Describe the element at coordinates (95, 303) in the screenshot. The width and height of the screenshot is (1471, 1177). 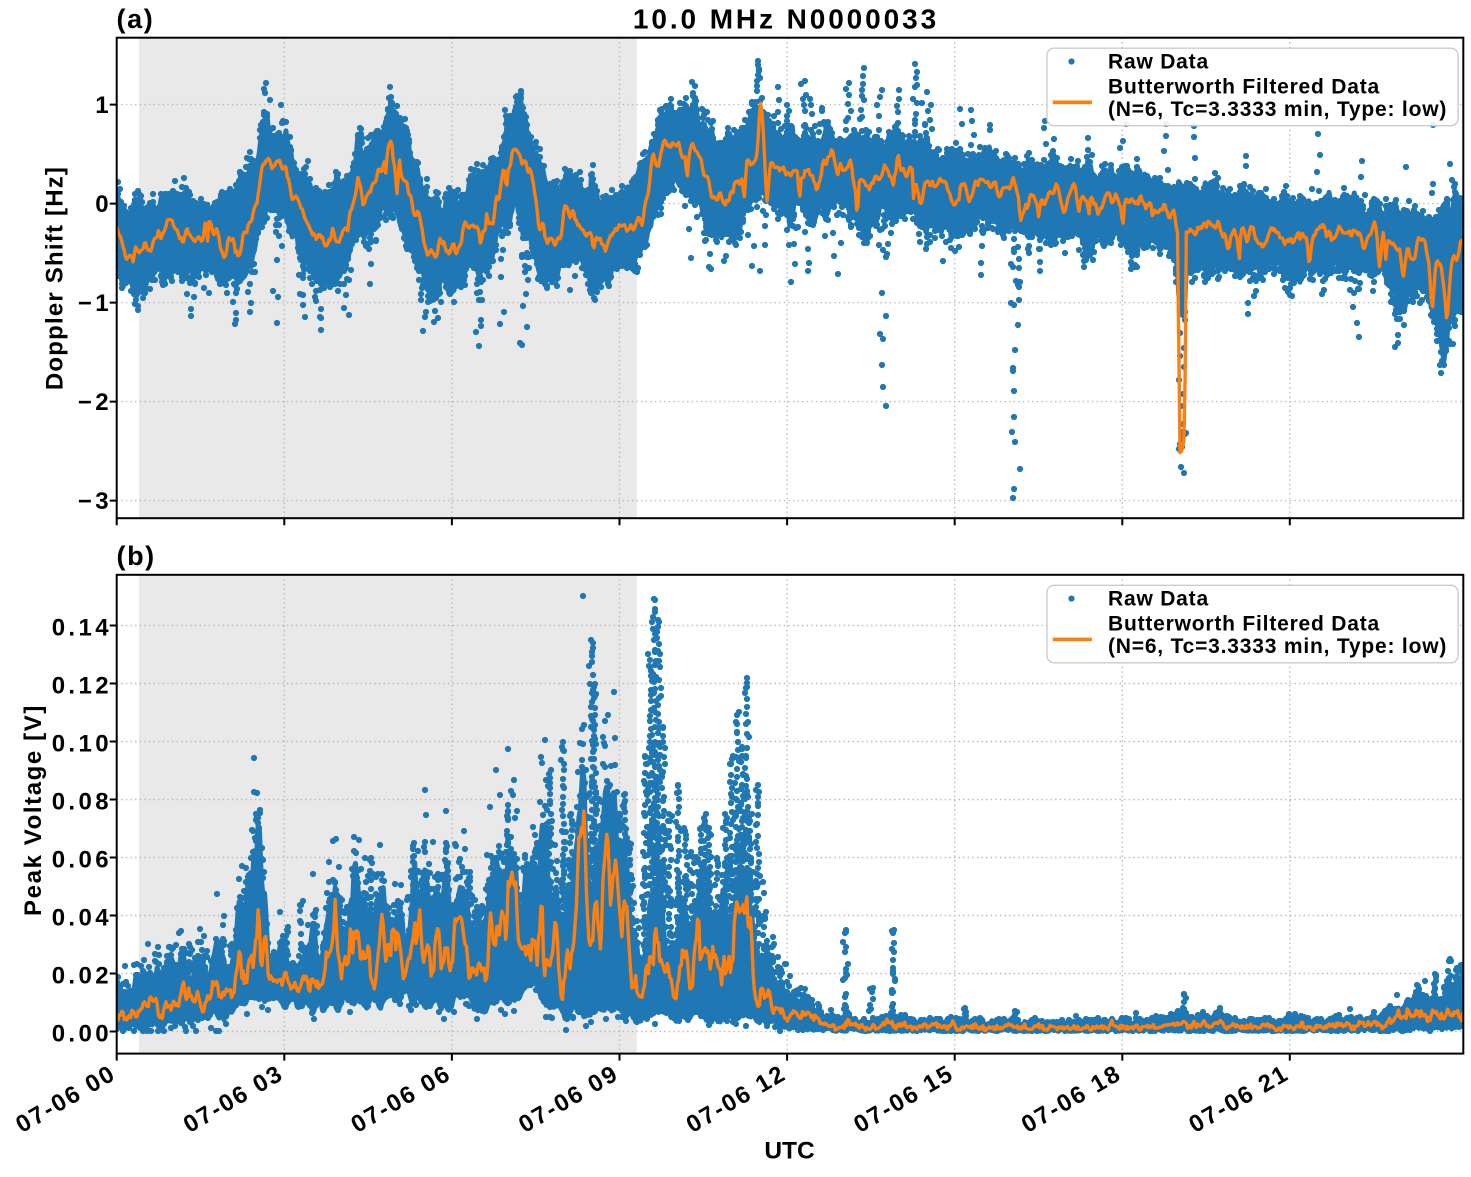
I see `svg-text: −1` at that location.